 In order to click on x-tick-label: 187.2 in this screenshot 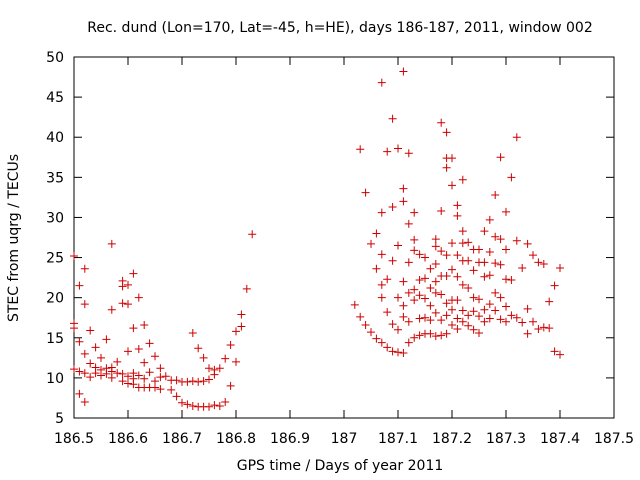, I will do `click(452, 439)`.